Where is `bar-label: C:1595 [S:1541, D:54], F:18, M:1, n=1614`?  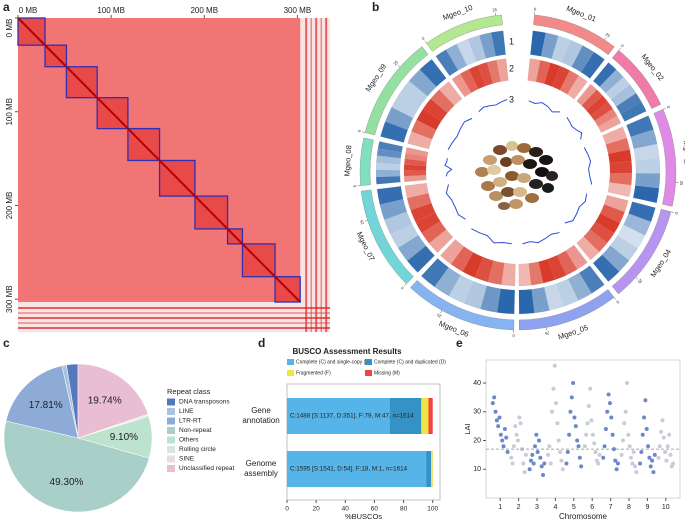 bar-label: C:1595 [S:1541, D:54], F:18, M:1, n=1614 is located at coordinates (349, 469).